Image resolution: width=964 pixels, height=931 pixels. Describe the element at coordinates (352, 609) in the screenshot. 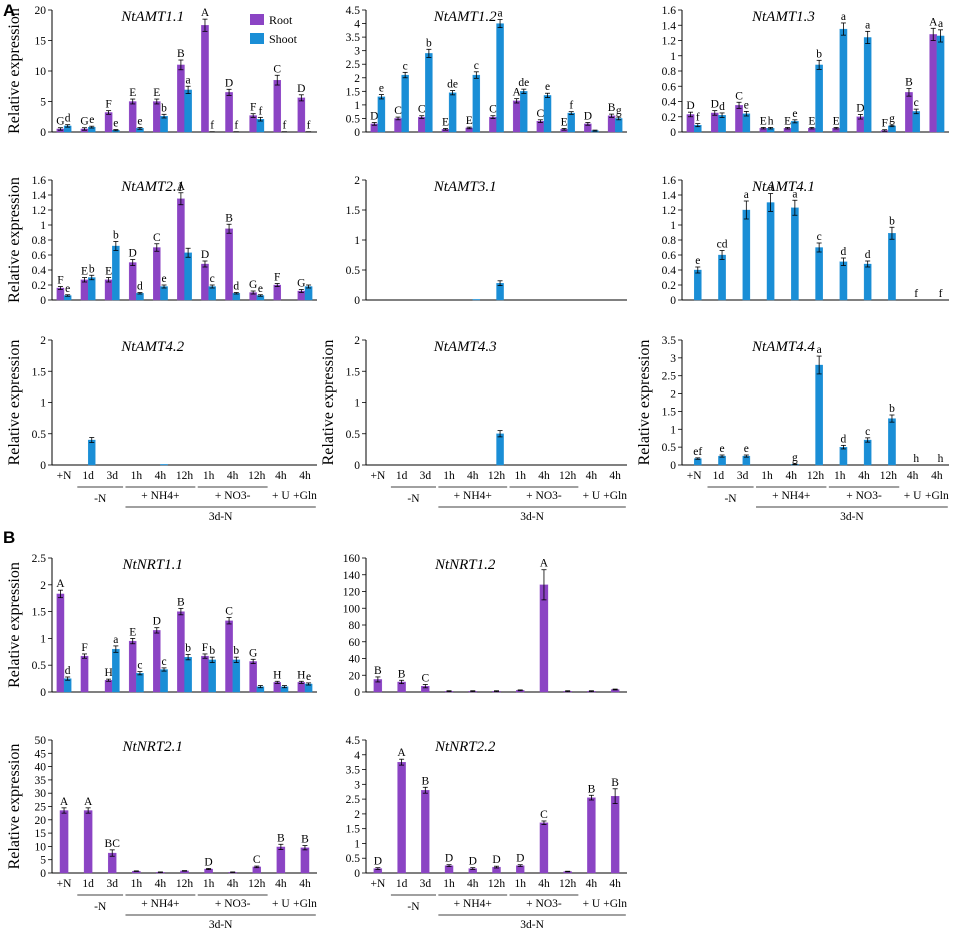

I see `y-tick-label: 100` at that location.